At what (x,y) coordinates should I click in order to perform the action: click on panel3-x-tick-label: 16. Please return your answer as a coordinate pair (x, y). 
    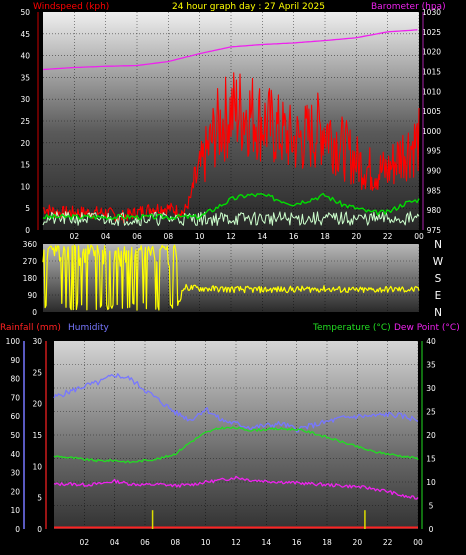
    Looking at the image, I should click on (297, 542).